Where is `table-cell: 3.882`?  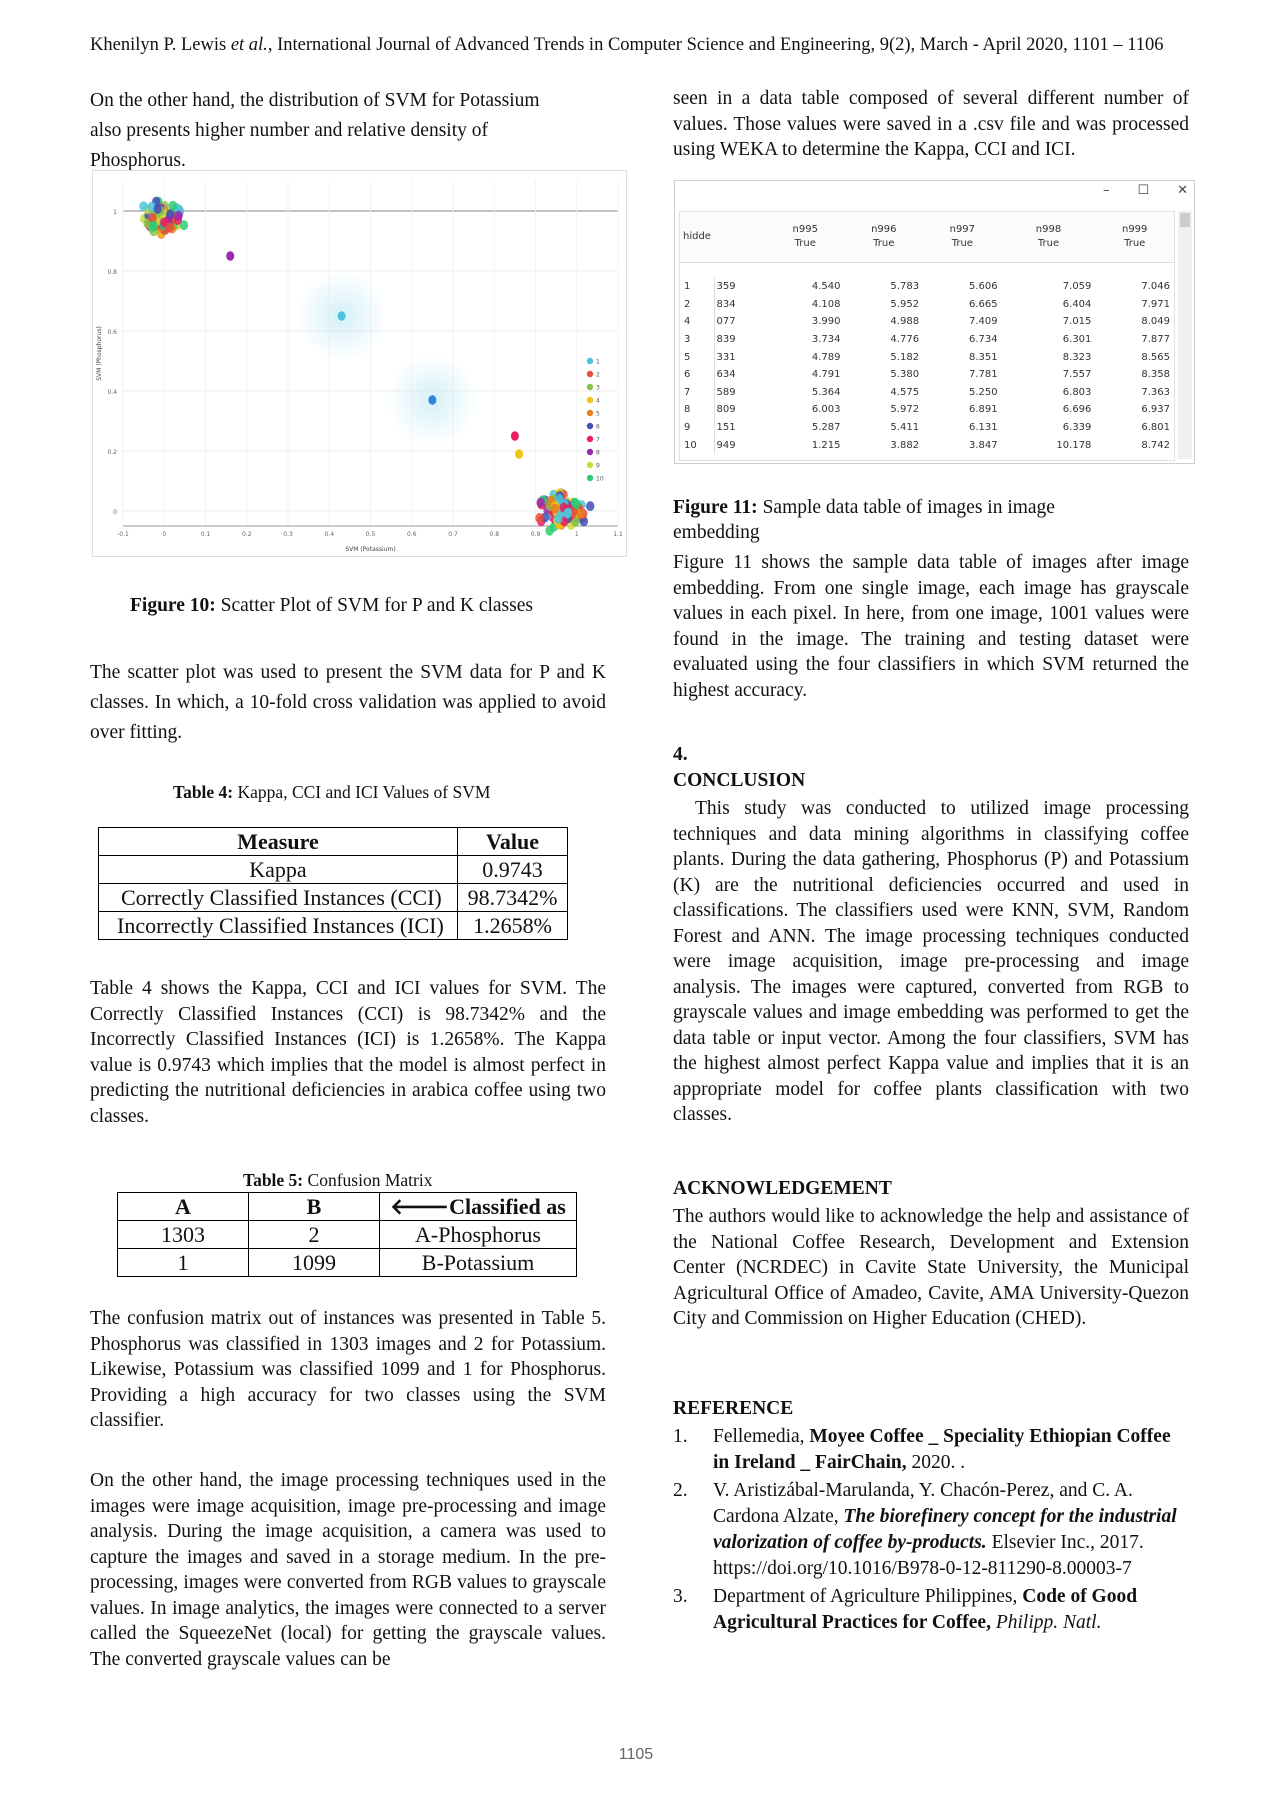 table-cell: 3.882 is located at coordinates (905, 445).